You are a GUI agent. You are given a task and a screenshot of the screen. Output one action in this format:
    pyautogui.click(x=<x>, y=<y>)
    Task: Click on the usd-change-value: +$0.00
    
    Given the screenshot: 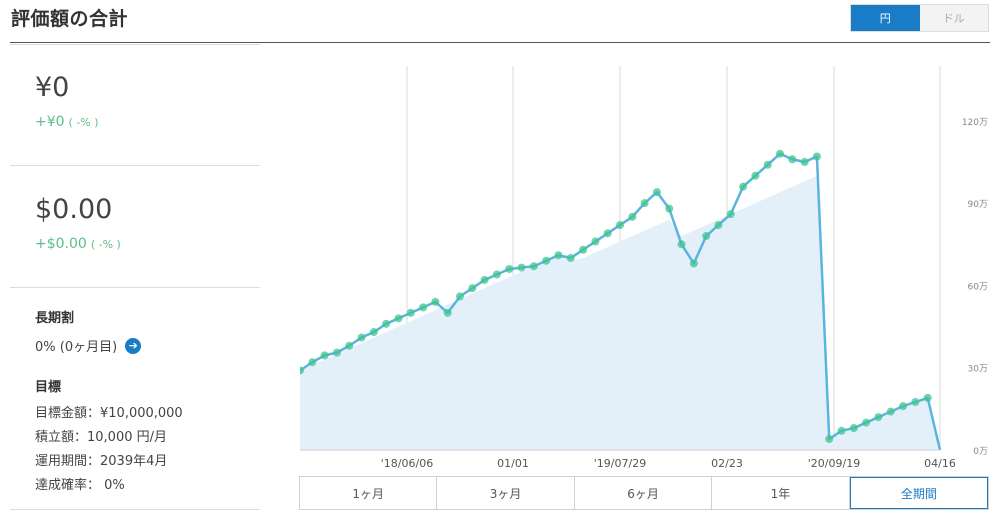 What is the action you would take?
    pyautogui.click(x=61, y=244)
    